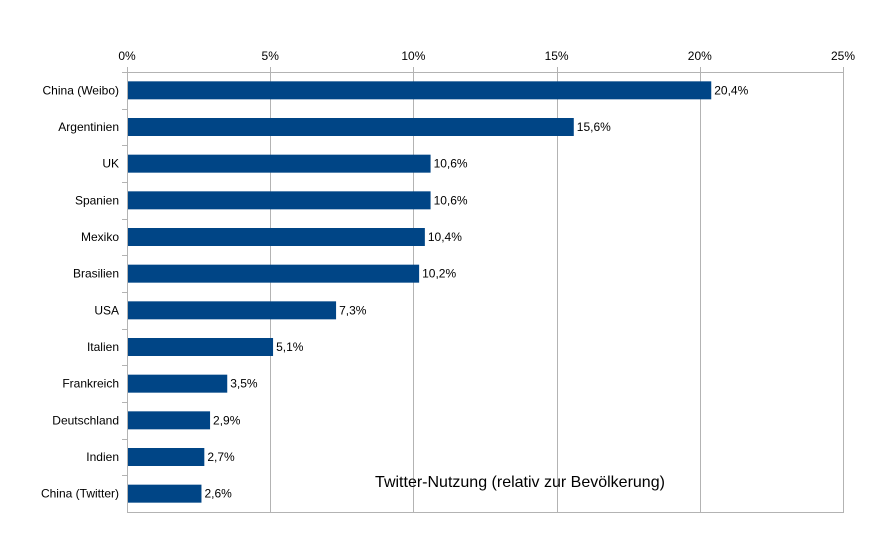 Image resolution: width=893 pixels, height=540 pixels. What do you see at coordinates (700, 56) in the screenshot?
I see `x-tick-label: 20%` at bounding box center [700, 56].